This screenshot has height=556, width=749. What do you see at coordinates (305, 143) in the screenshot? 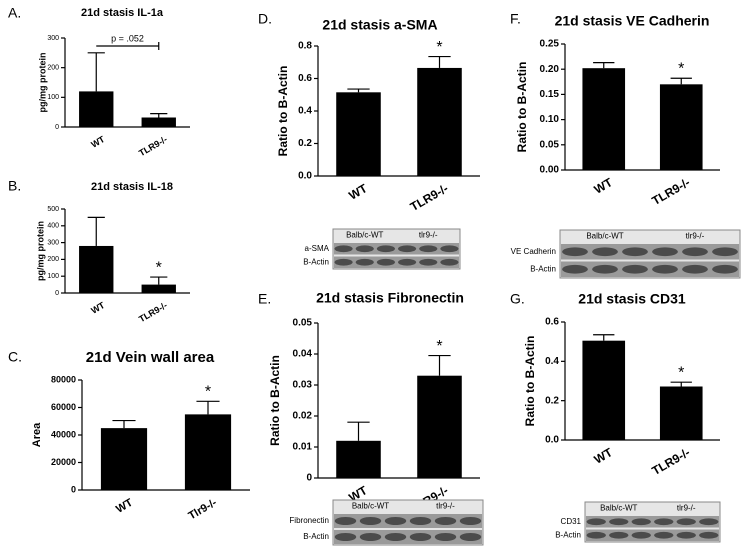
I see `y-tick-label: 0.2` at bounding box center [305, 143].